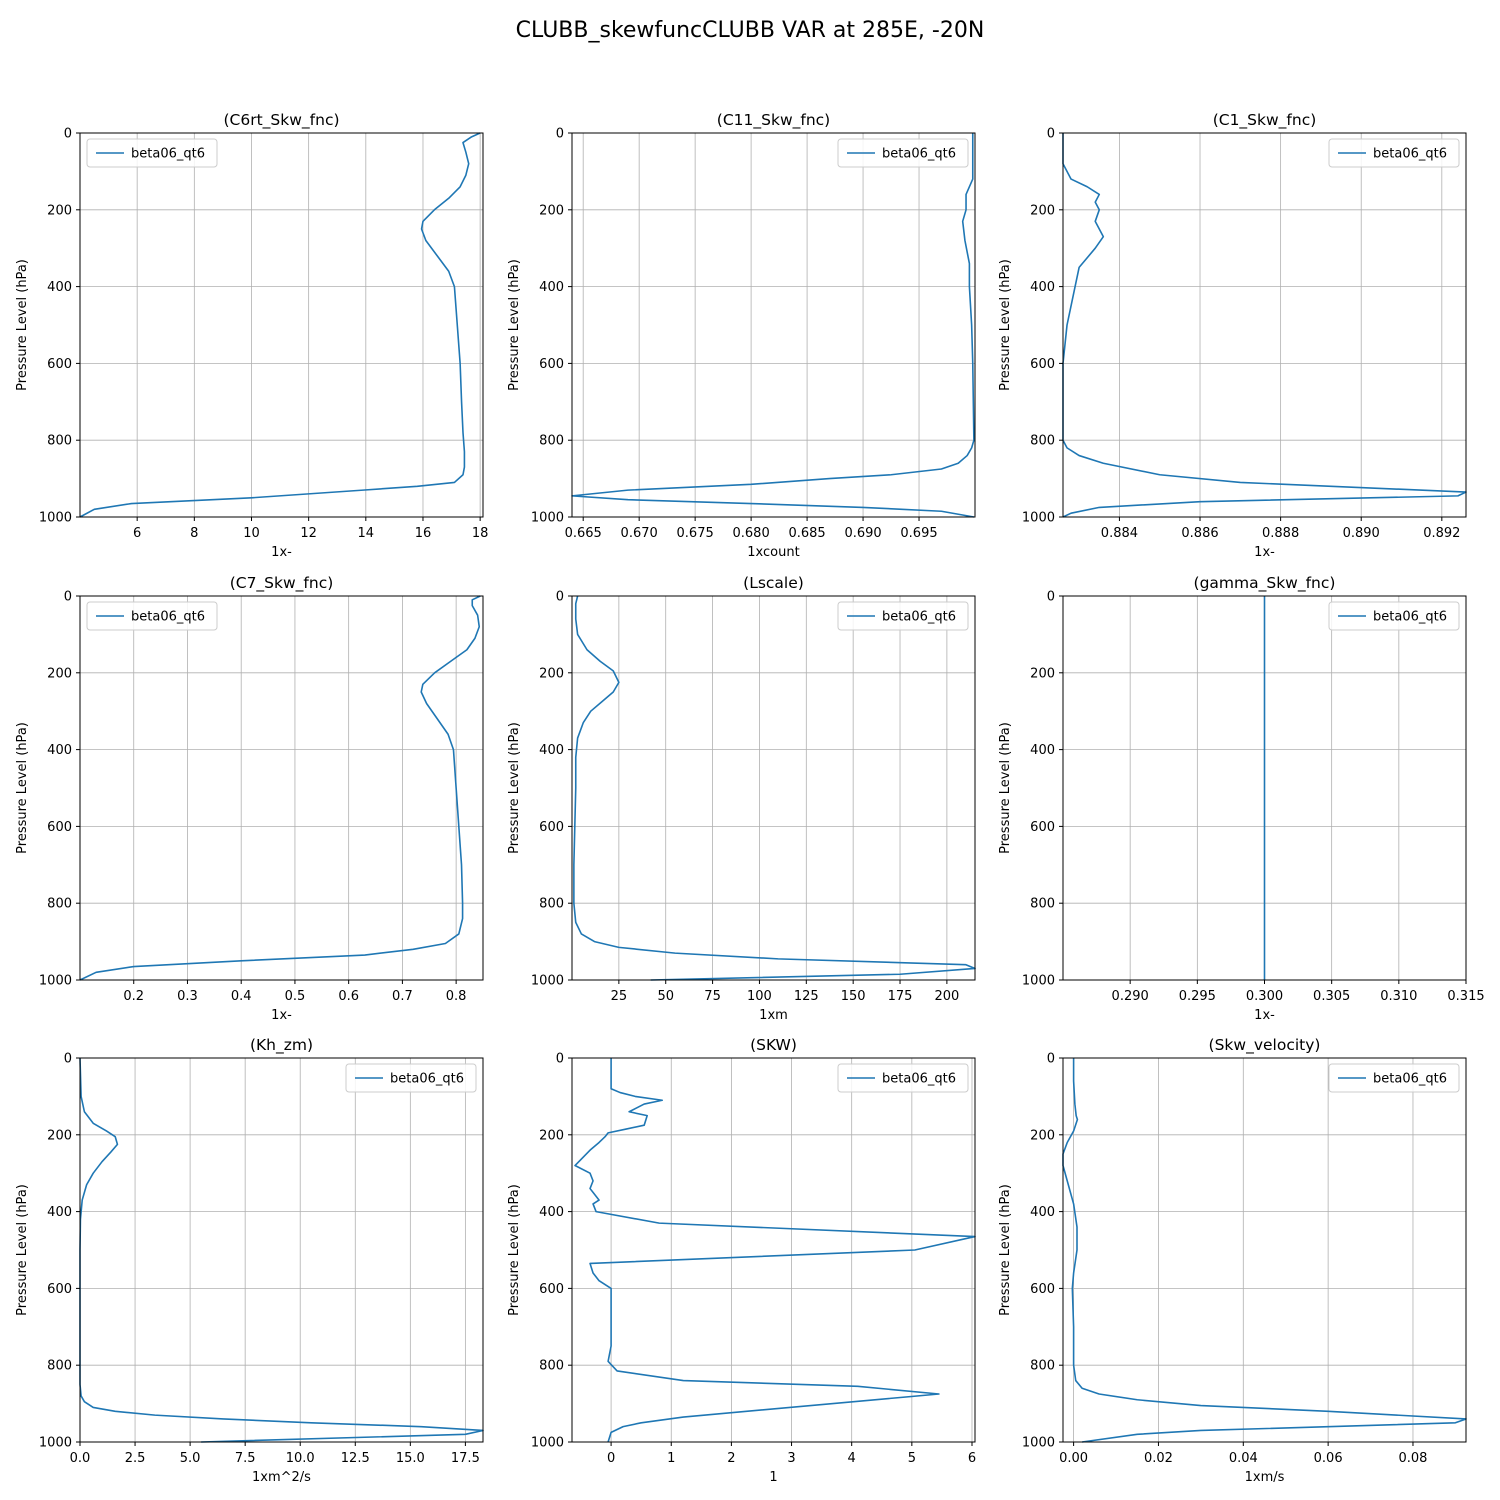 Image resolution: width=1500 pixels, height=1500 pixels. What do you see at coordinates (773, 552) in the screenshot?
I see `x-axis-label: 1xcount` at bounding box center [773, 552].